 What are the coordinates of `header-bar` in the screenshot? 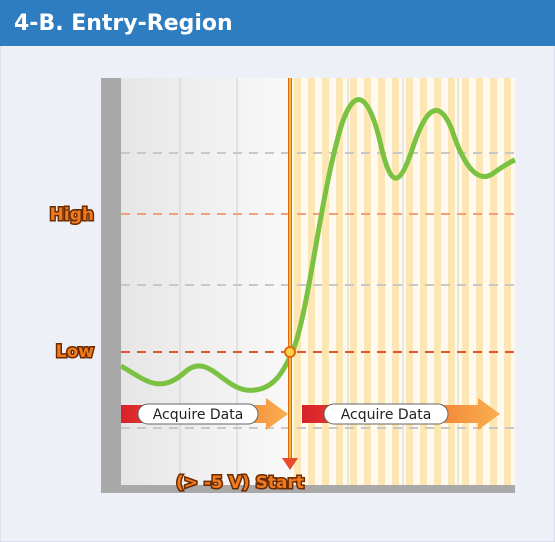 It's located at (277, 23).